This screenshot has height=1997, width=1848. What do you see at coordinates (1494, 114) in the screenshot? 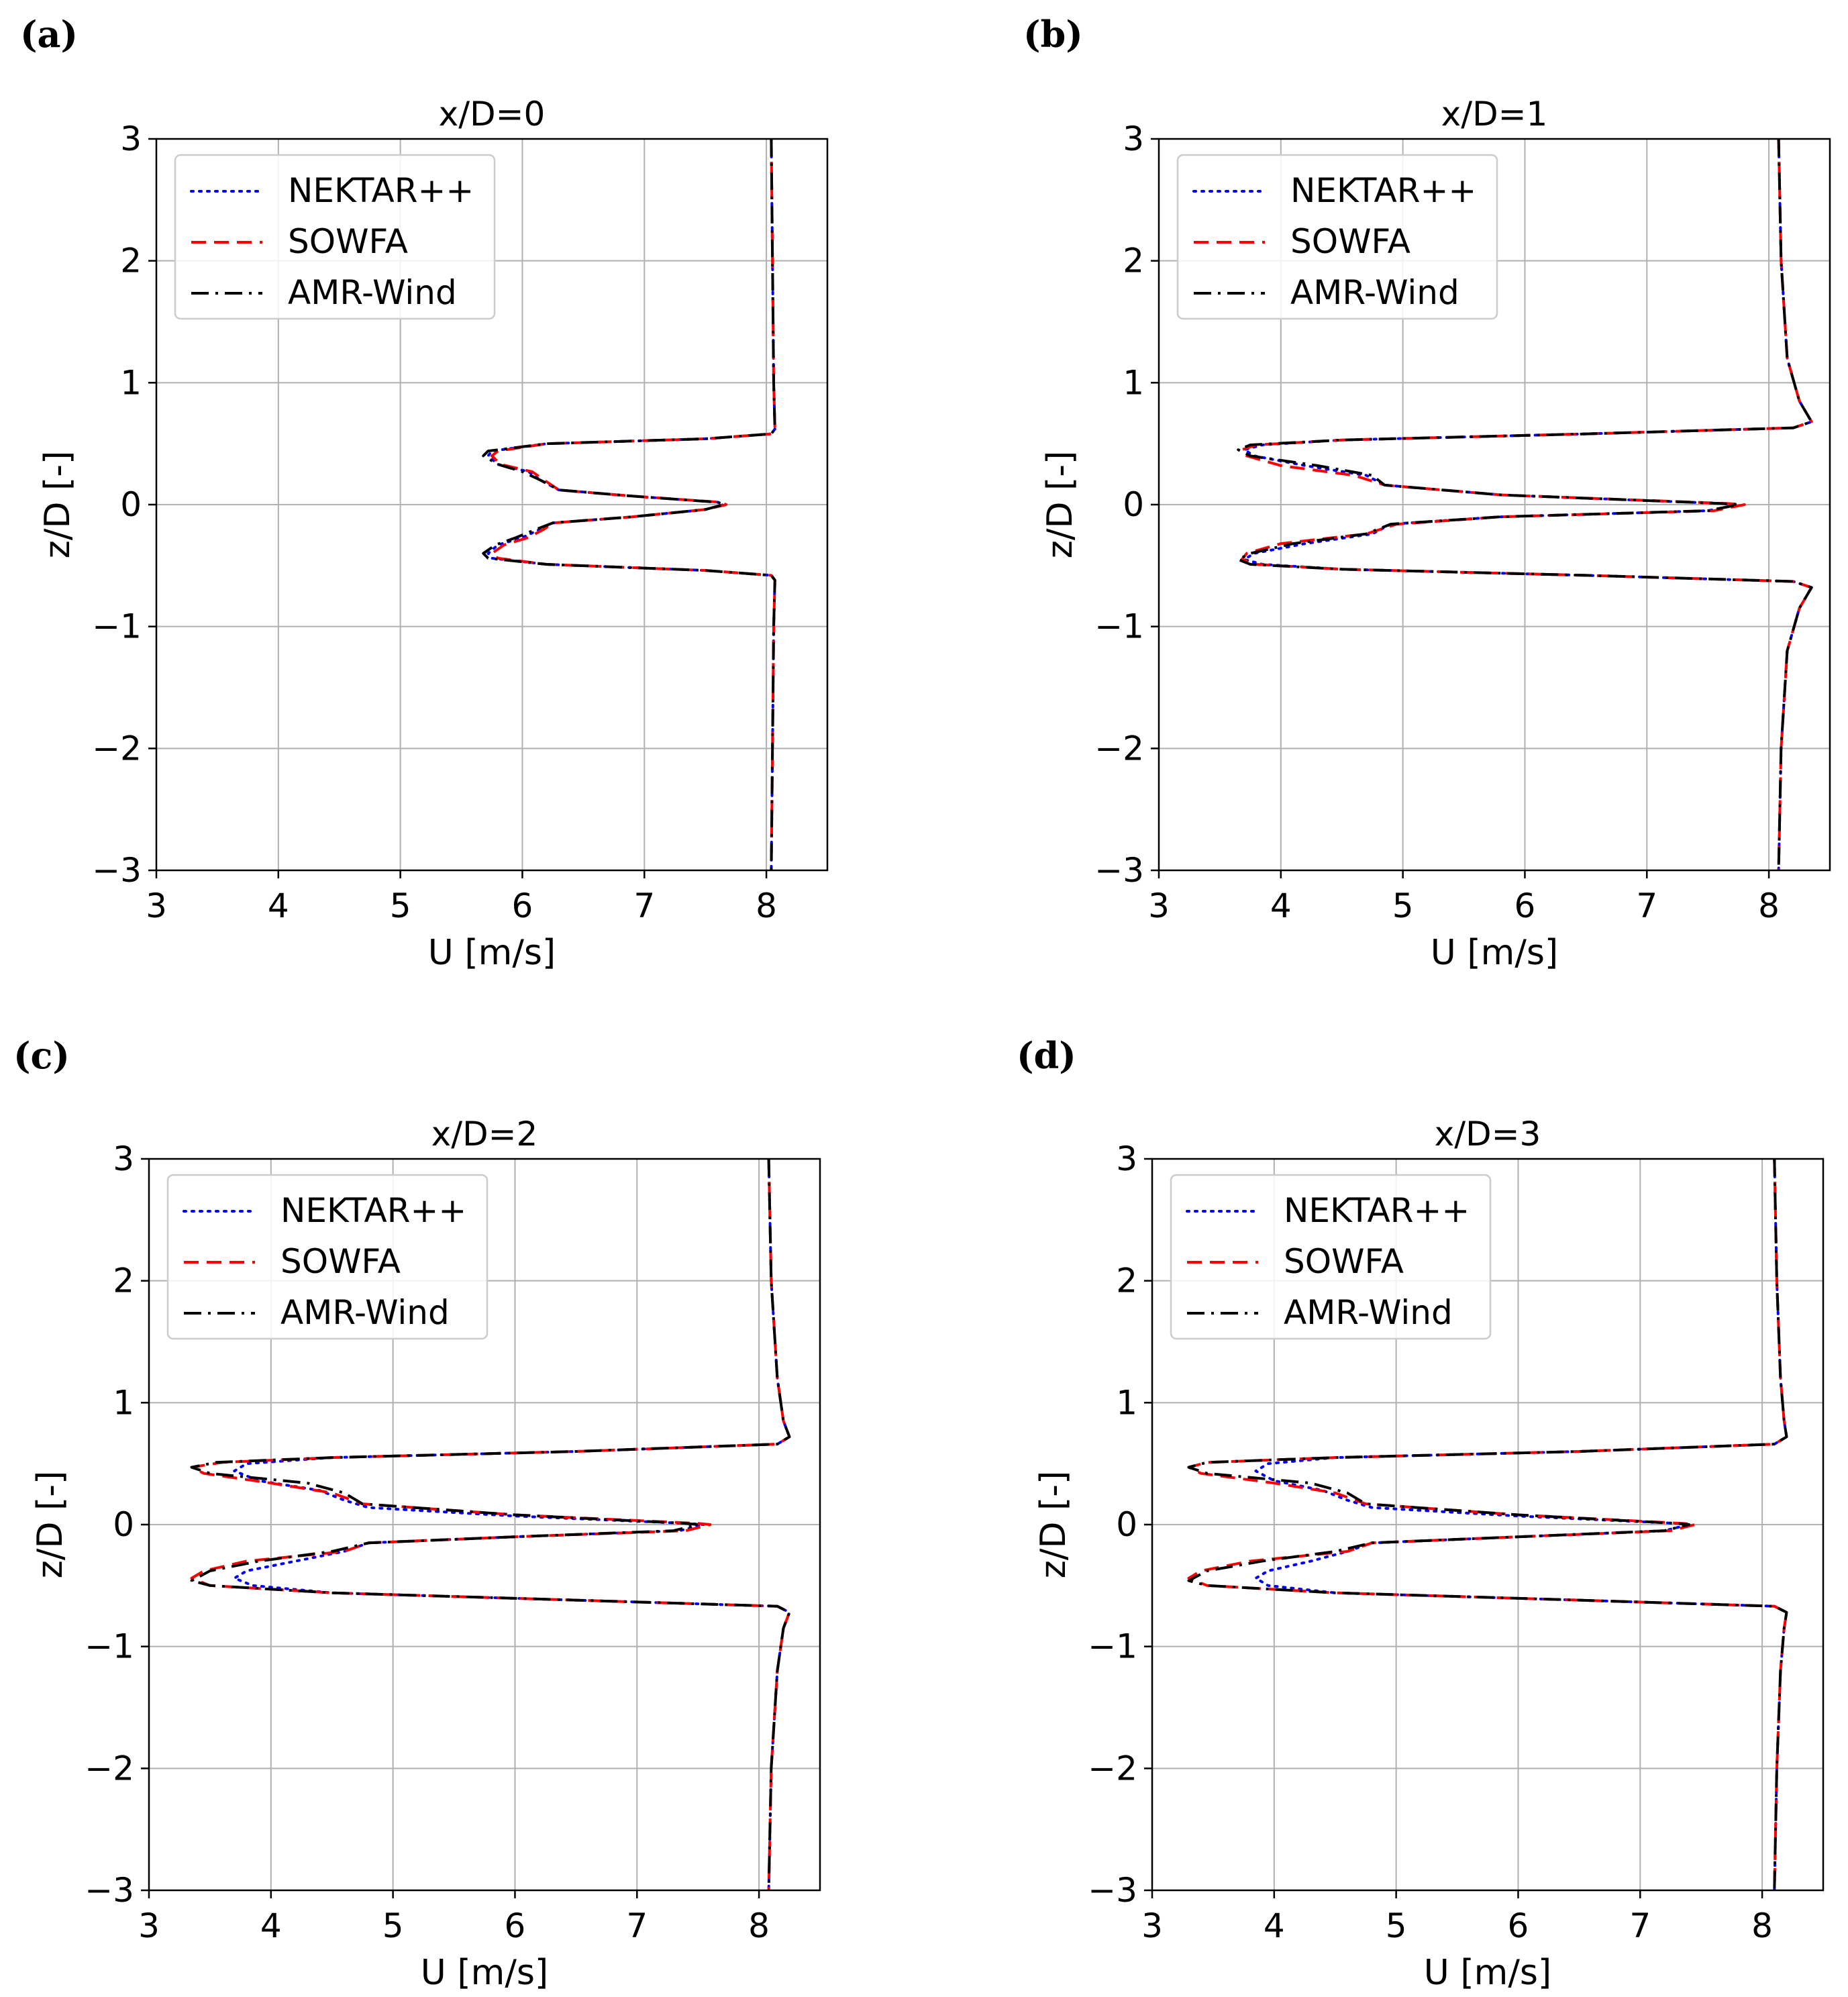
I see `chart-title: x/D=1` at bounding box center [1494, 114].